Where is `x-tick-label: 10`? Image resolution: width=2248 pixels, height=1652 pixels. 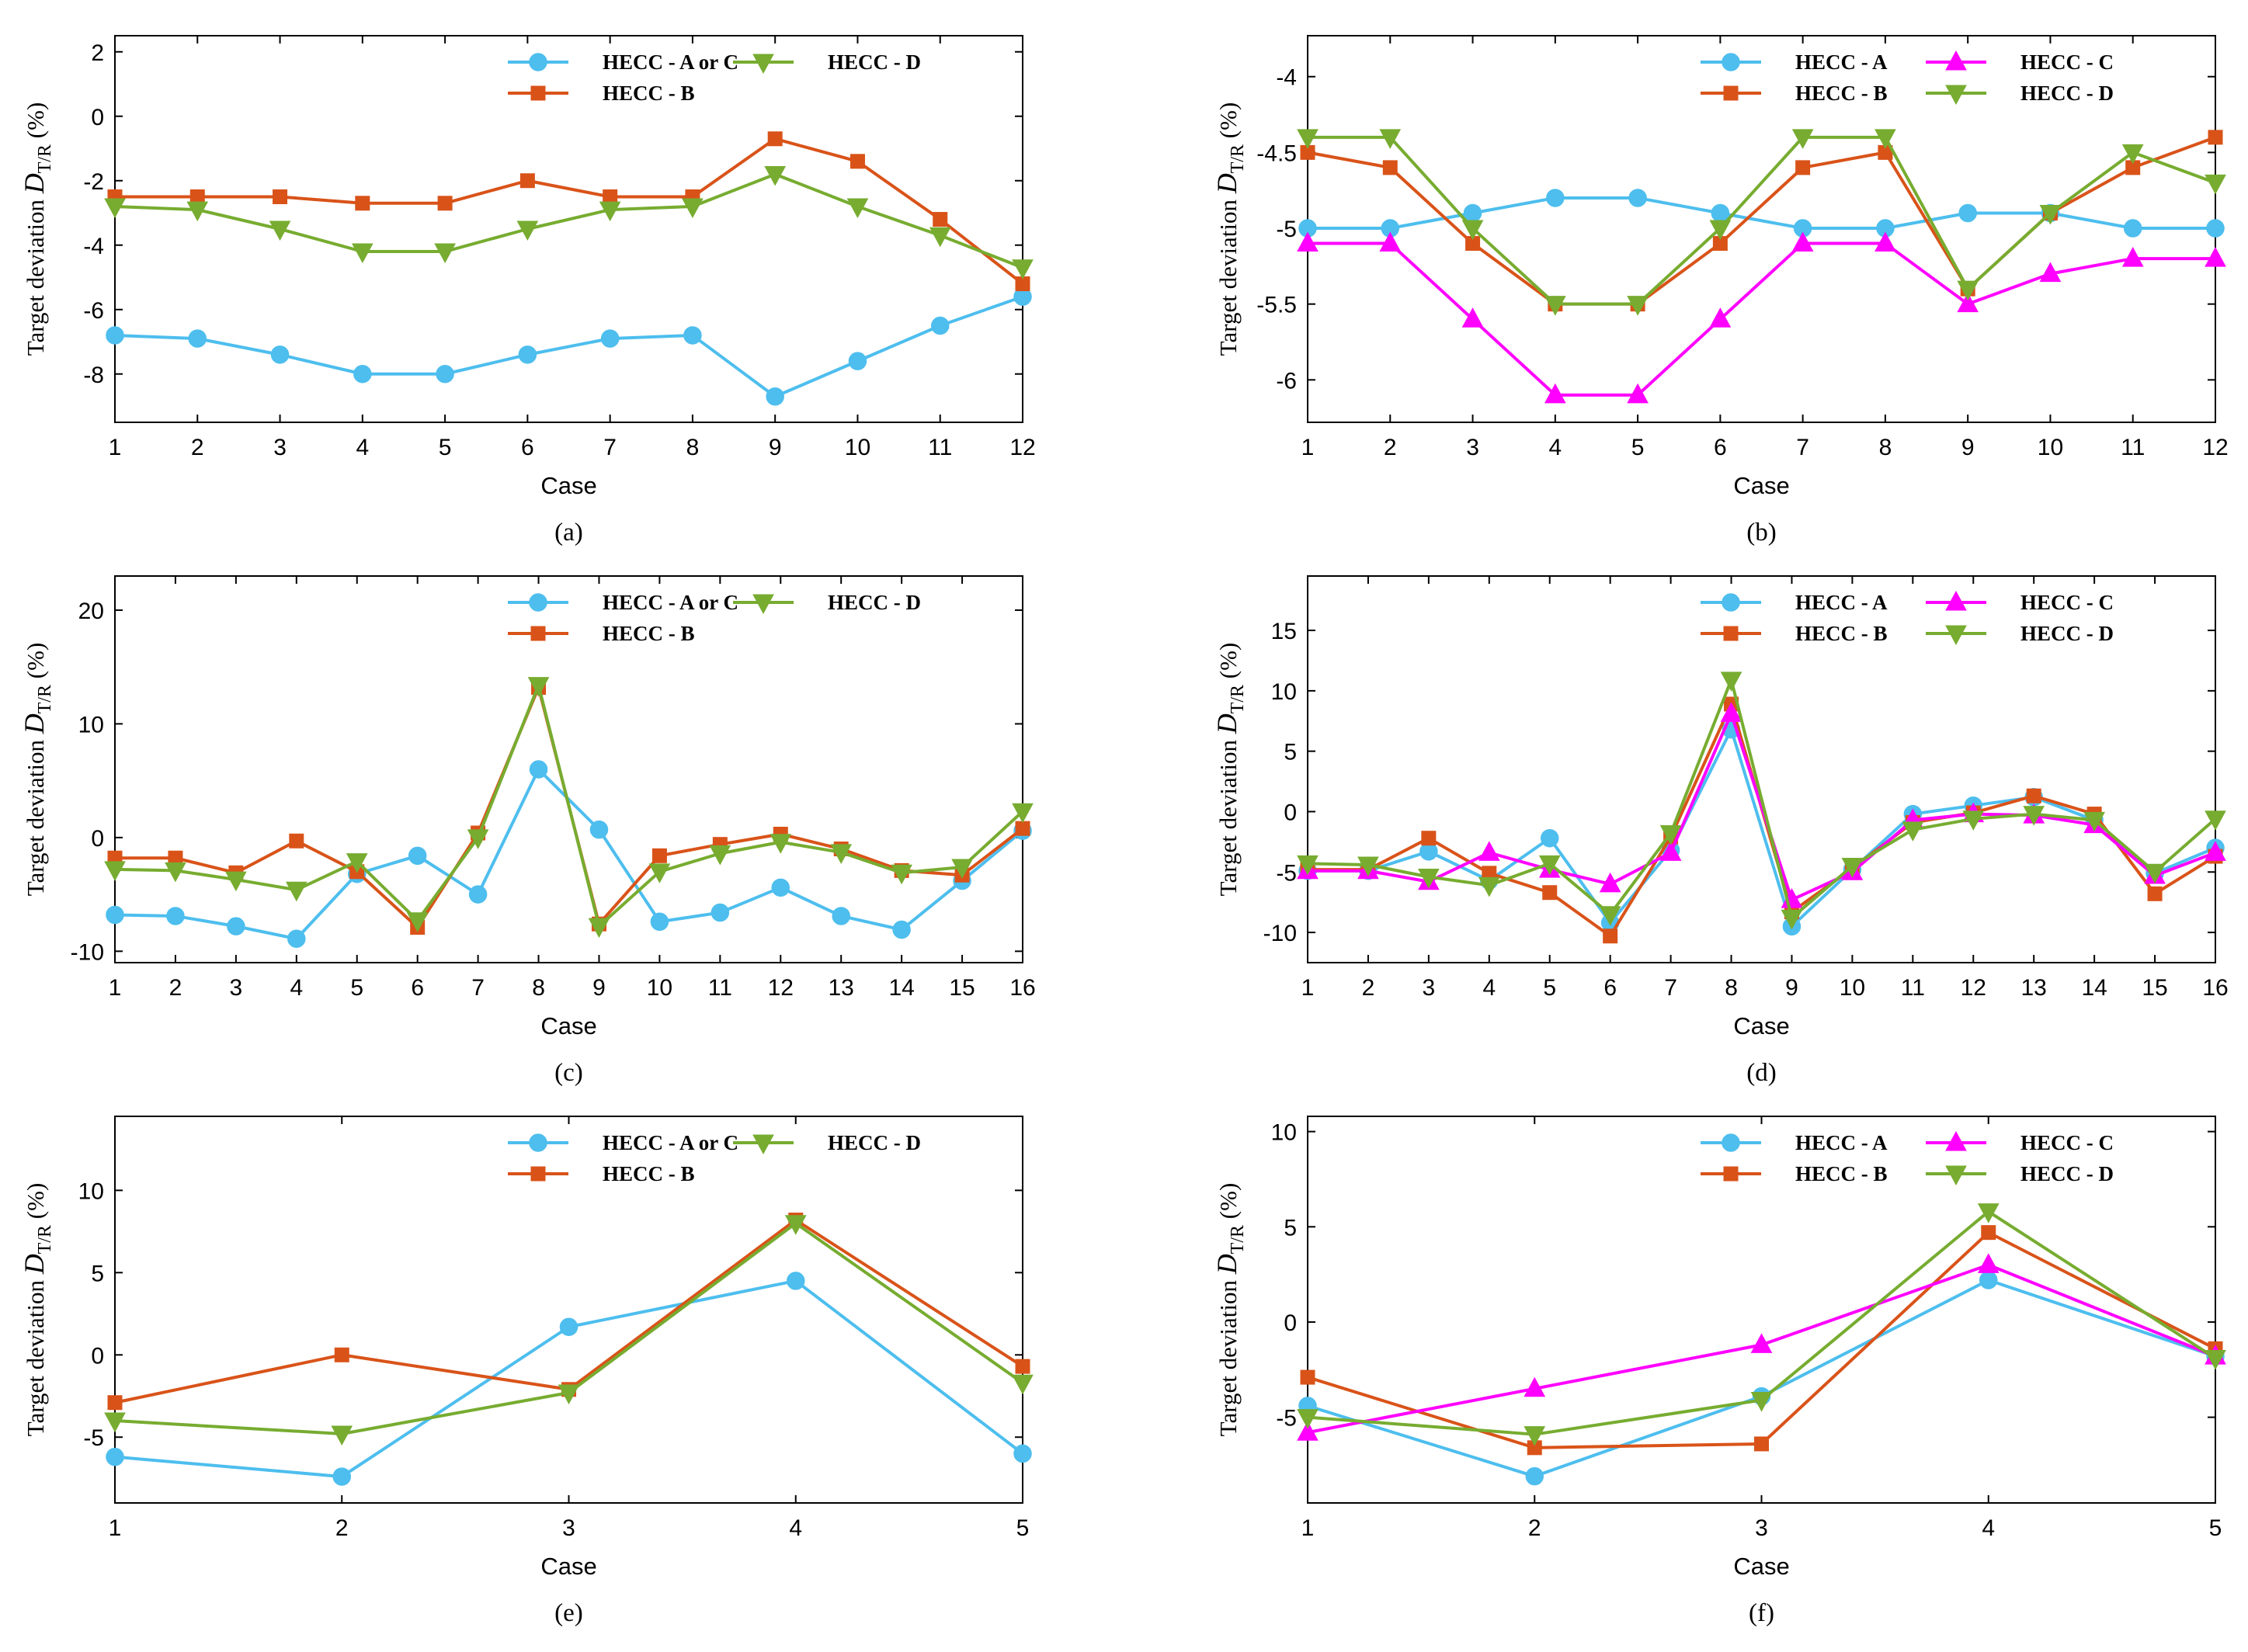 x-tick-label: 10 is located at coordinates (659, 988).